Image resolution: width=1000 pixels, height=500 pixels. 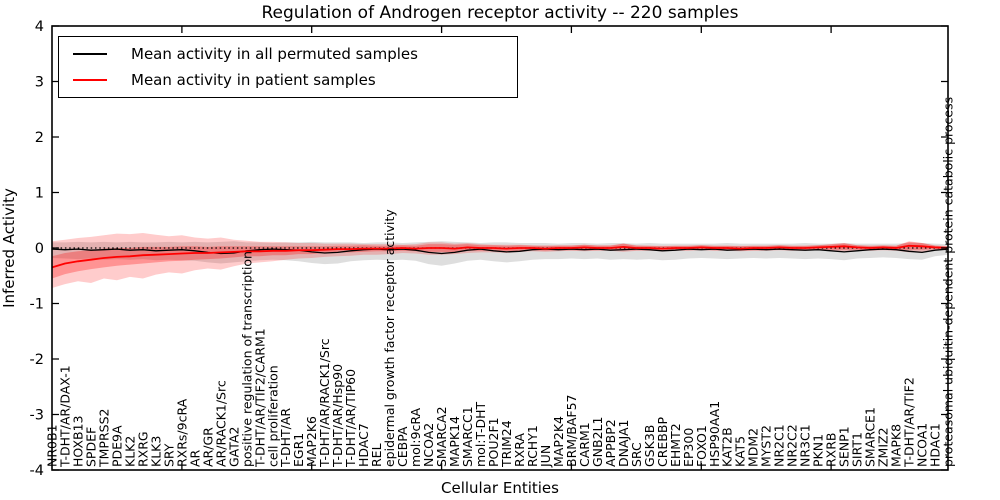 I want to click on entity-label: mol:9cRA, so click(x=415, y=437).